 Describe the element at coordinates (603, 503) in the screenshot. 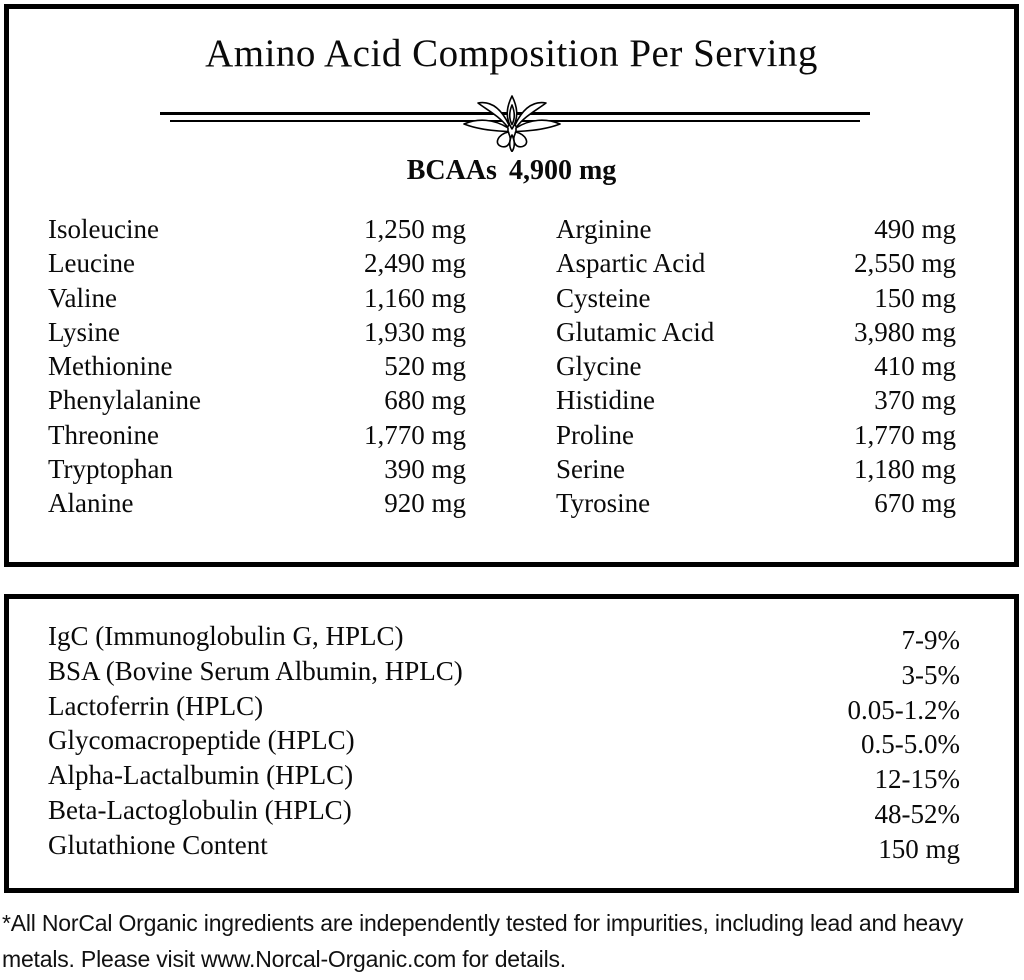

I see `amino-name: Tyrosine` at that location.